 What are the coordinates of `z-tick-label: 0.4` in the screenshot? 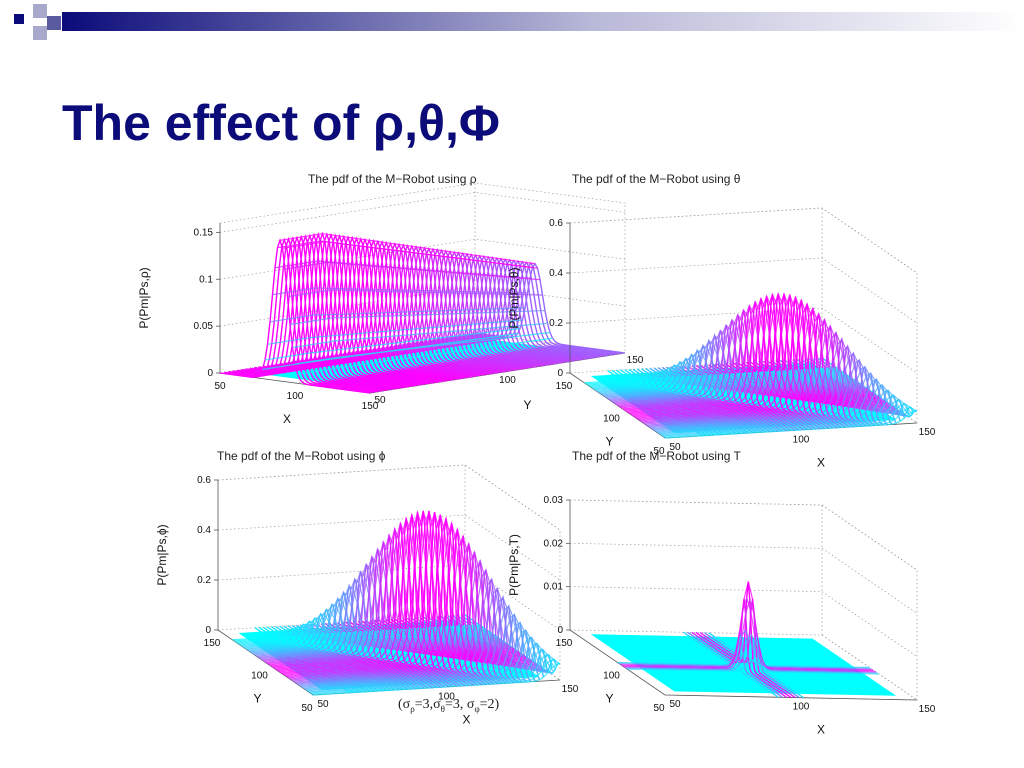 It's located at (204, 530).